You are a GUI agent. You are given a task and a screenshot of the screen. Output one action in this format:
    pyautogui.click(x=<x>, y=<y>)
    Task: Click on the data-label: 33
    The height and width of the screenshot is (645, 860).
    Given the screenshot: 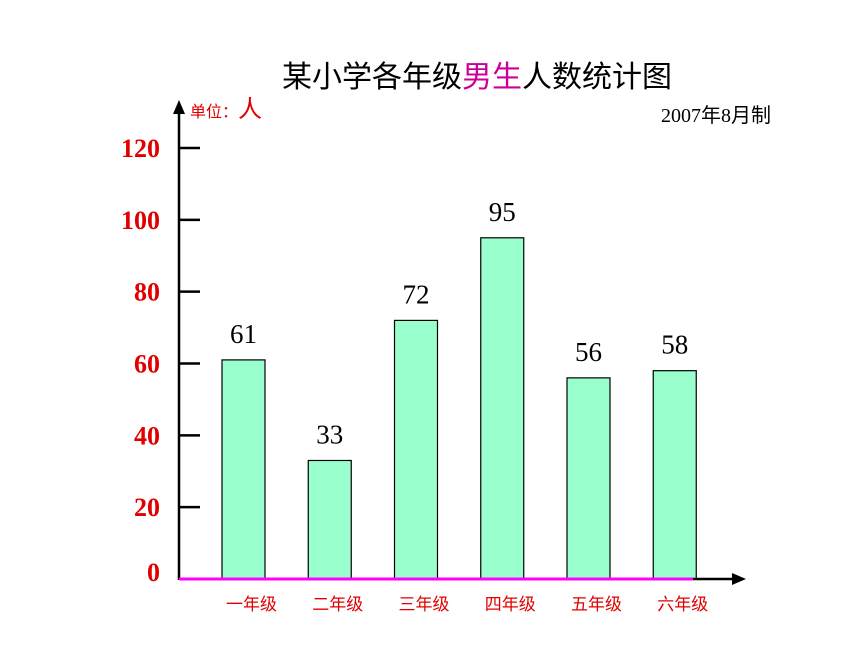 What is the action you would take?
    pyautogui.click(x=329, y=434)
    